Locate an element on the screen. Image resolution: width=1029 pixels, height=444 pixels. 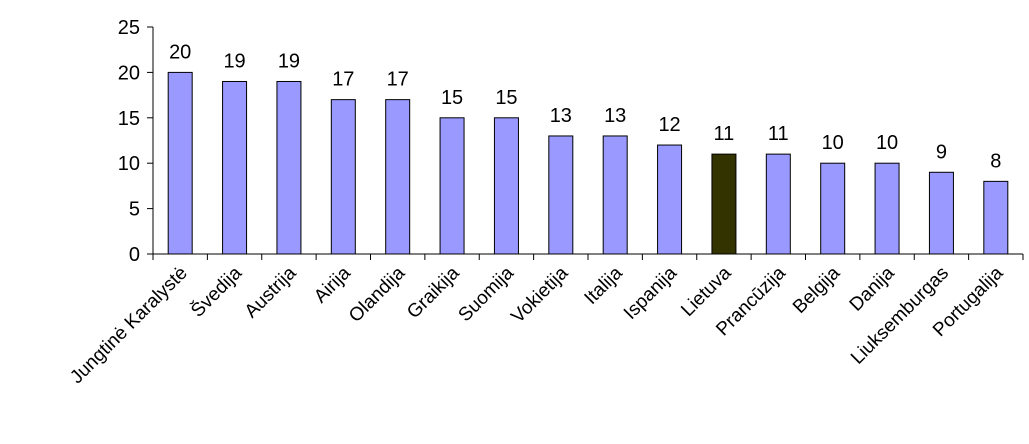
y-tick-label: 0 is located at coordinates (134, 255).